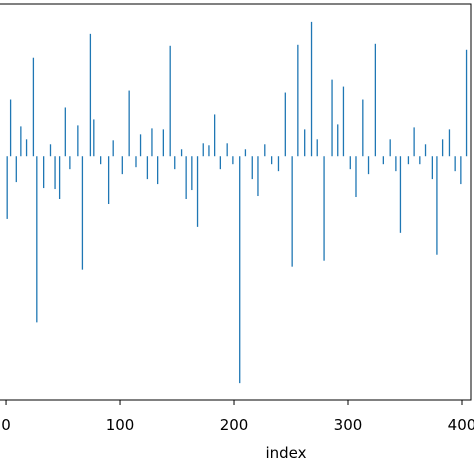  Describe the element at coordinates (6, 425) in the screenshot. I see `x-tick-label: 0` at that location.